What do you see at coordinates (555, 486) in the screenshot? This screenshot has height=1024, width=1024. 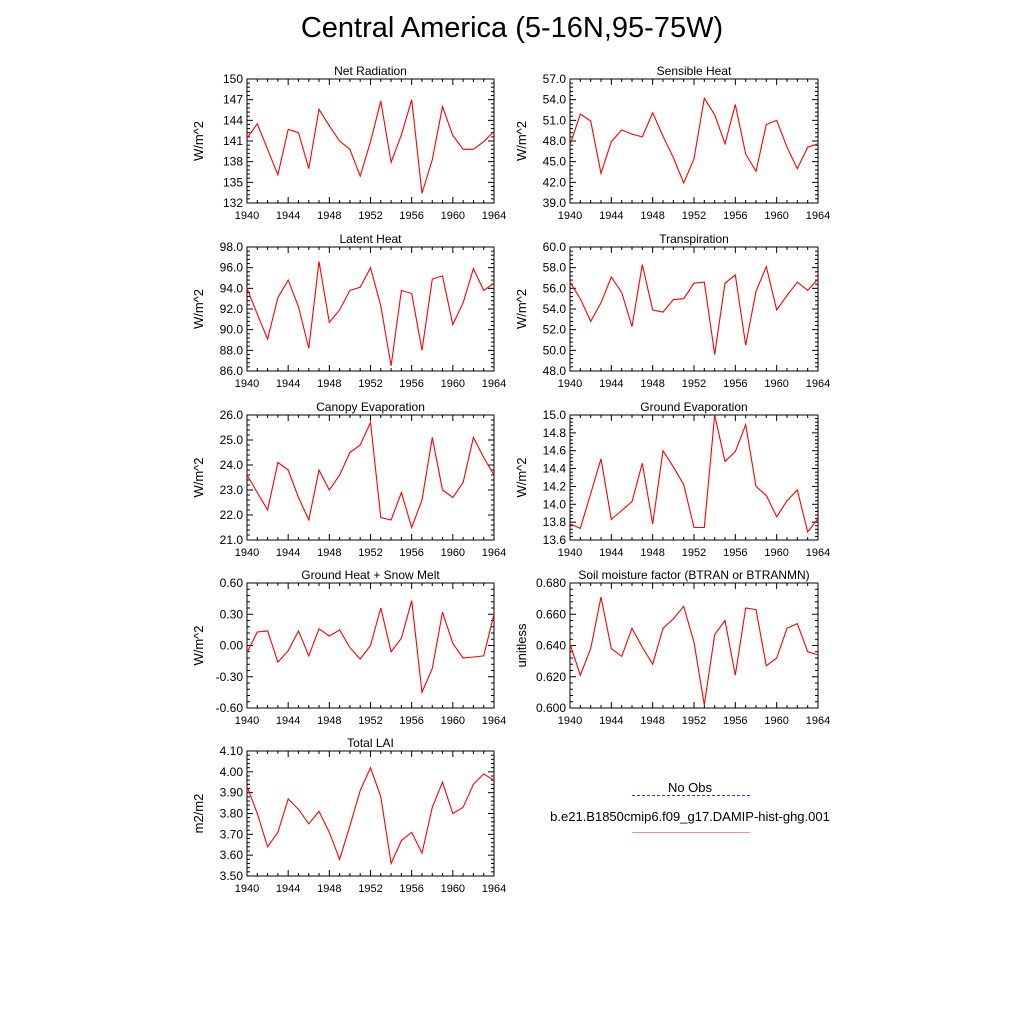 I see `y-tick-label: 14.2` at bounding box center [555, 486].